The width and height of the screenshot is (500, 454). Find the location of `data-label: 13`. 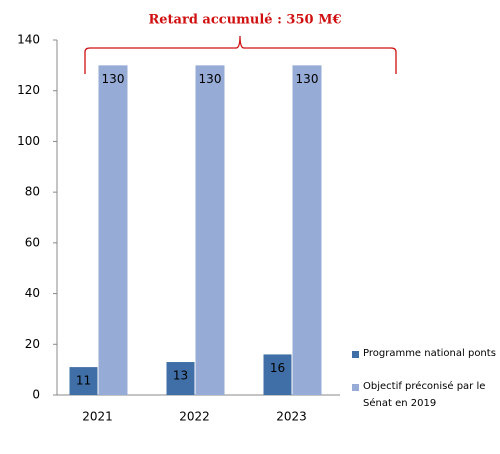

data-label: 13 is located at coordinates (180, 376).